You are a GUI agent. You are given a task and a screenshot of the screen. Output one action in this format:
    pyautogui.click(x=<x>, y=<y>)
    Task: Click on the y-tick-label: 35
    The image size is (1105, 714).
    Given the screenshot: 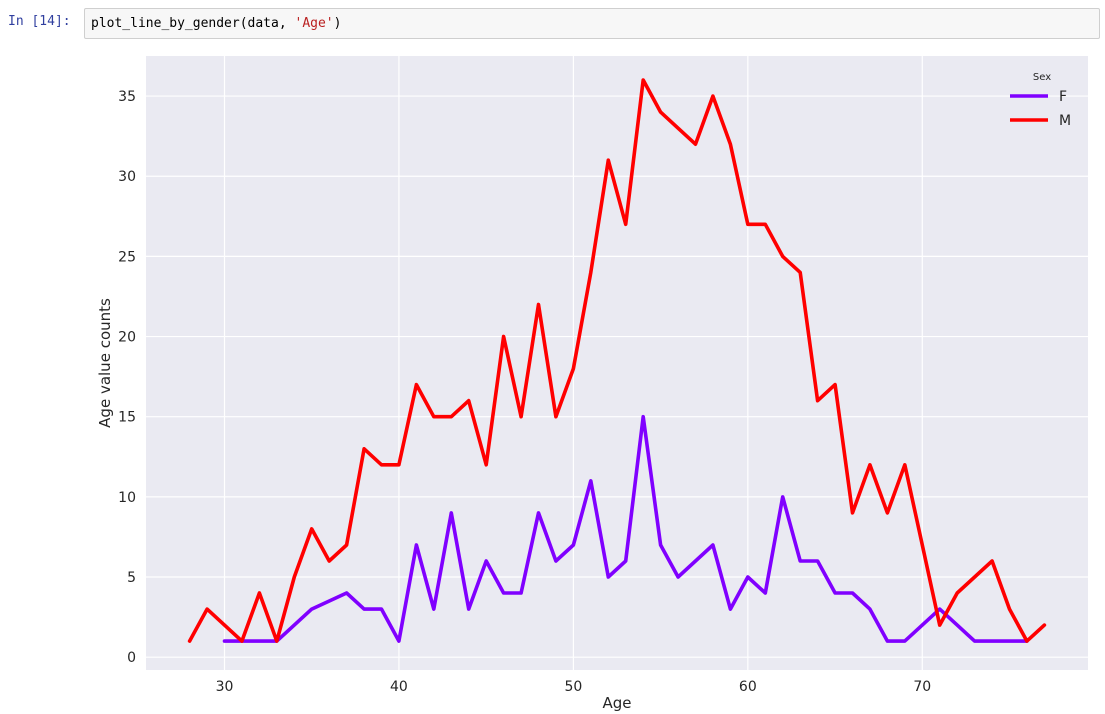 What is the action you would take?
    pyautogui.click(x=127, y=97)
    